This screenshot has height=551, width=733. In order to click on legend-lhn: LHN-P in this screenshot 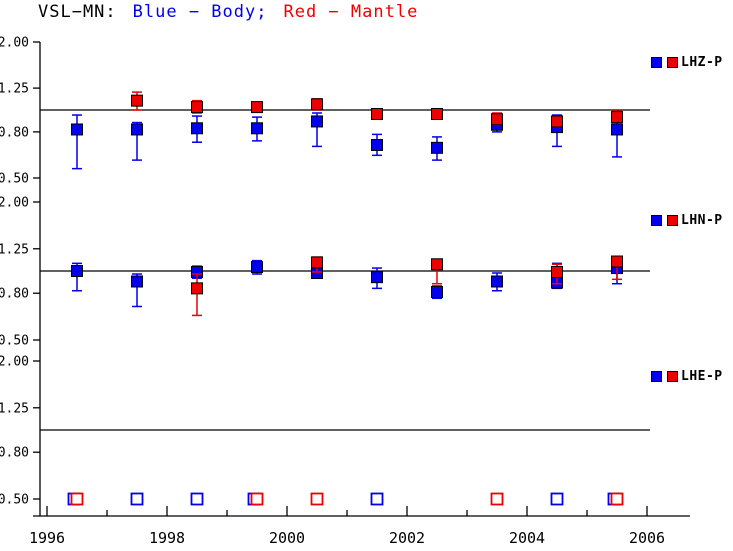, I will do `click(687, 220)`.